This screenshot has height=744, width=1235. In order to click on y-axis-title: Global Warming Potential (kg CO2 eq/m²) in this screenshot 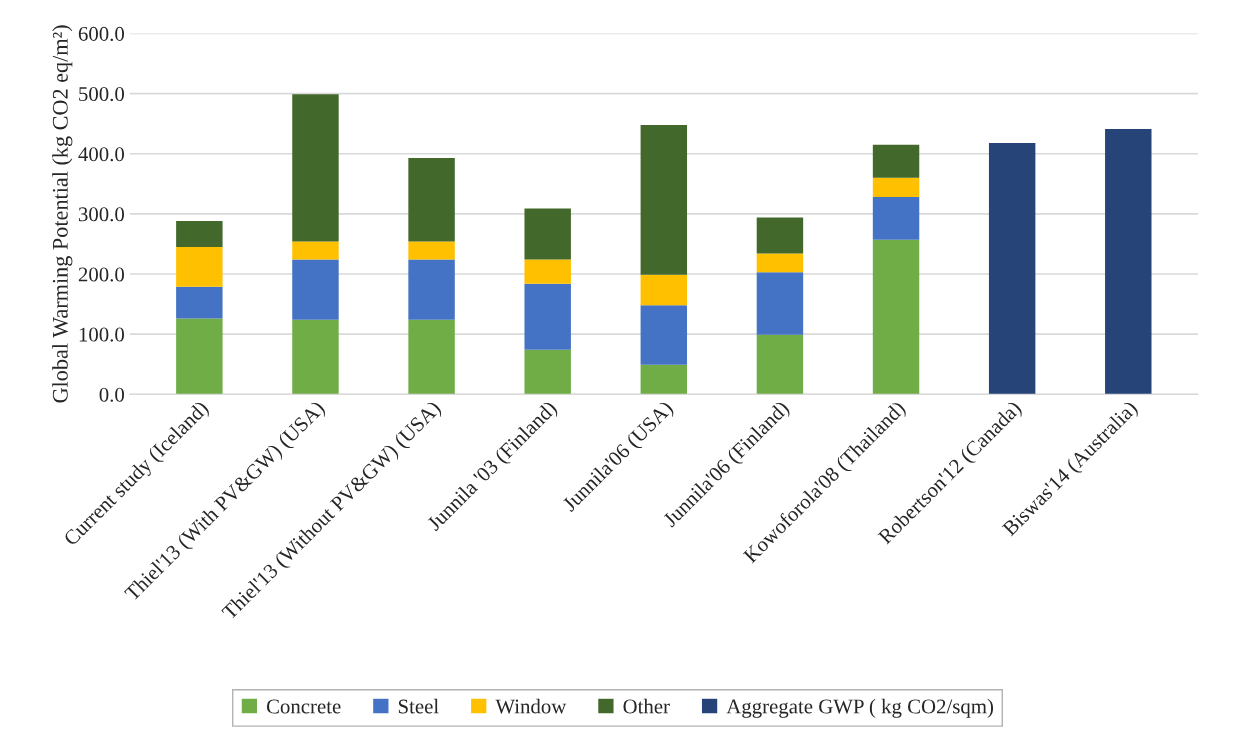, I will do `click(62, 214)`.